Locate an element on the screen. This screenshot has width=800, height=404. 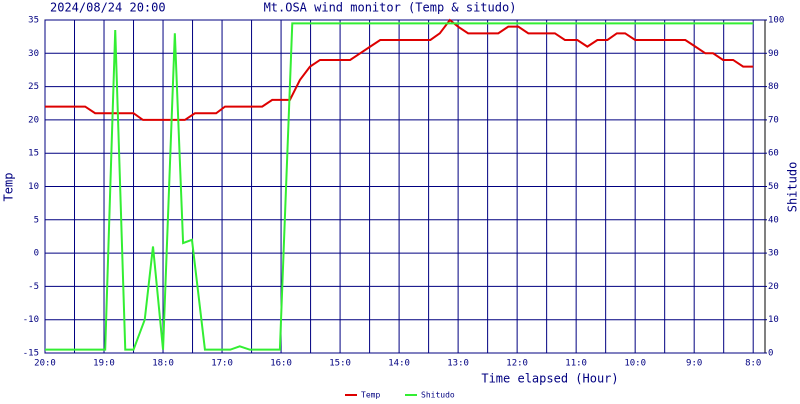
y2-tick-label: 100 is located at coordinates (776, 21).